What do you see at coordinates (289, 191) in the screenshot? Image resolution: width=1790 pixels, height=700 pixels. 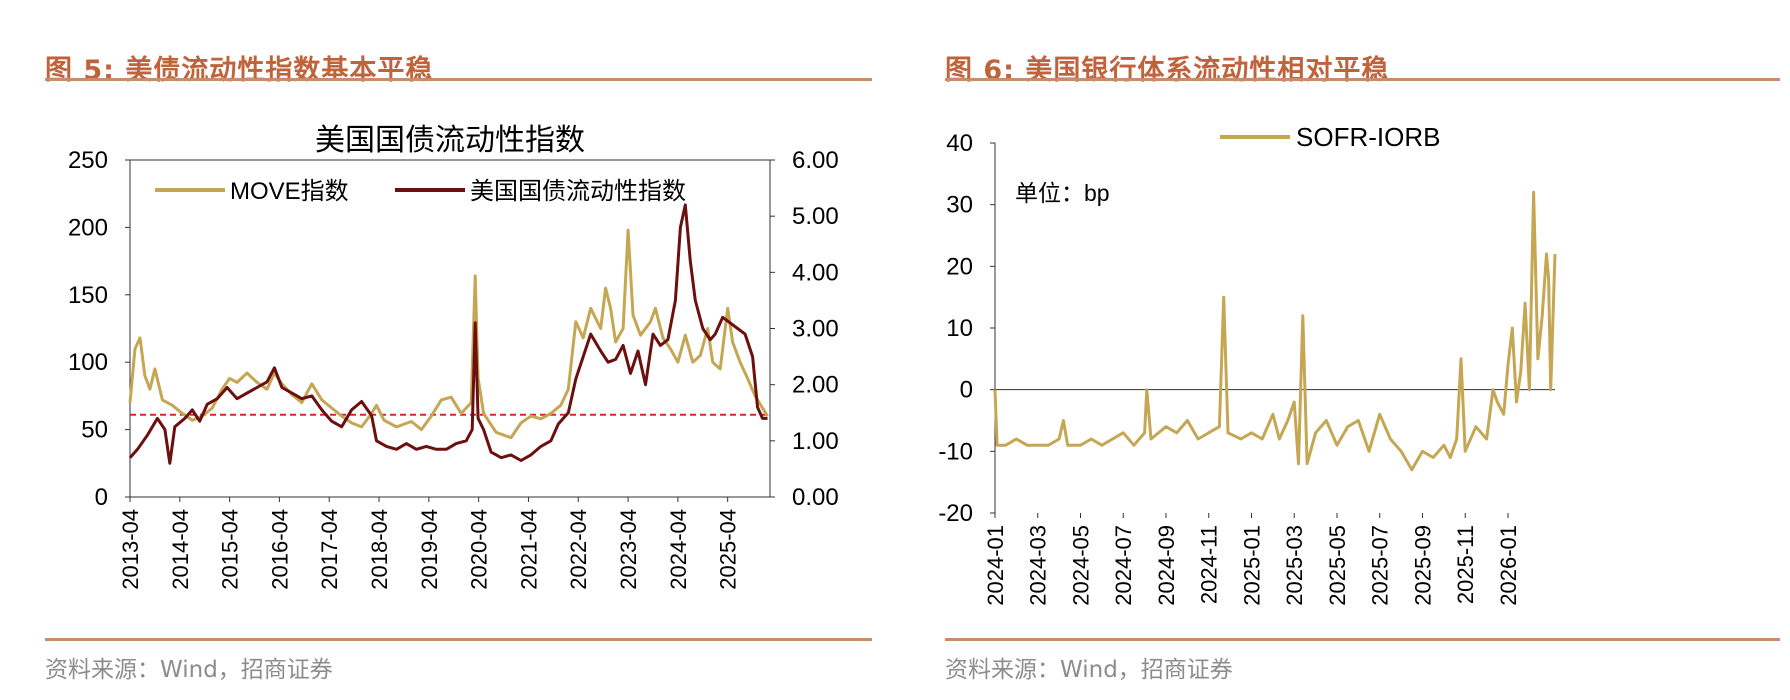 I see `legend-label-move: MOVE指数` at bounding box center [289, 191].